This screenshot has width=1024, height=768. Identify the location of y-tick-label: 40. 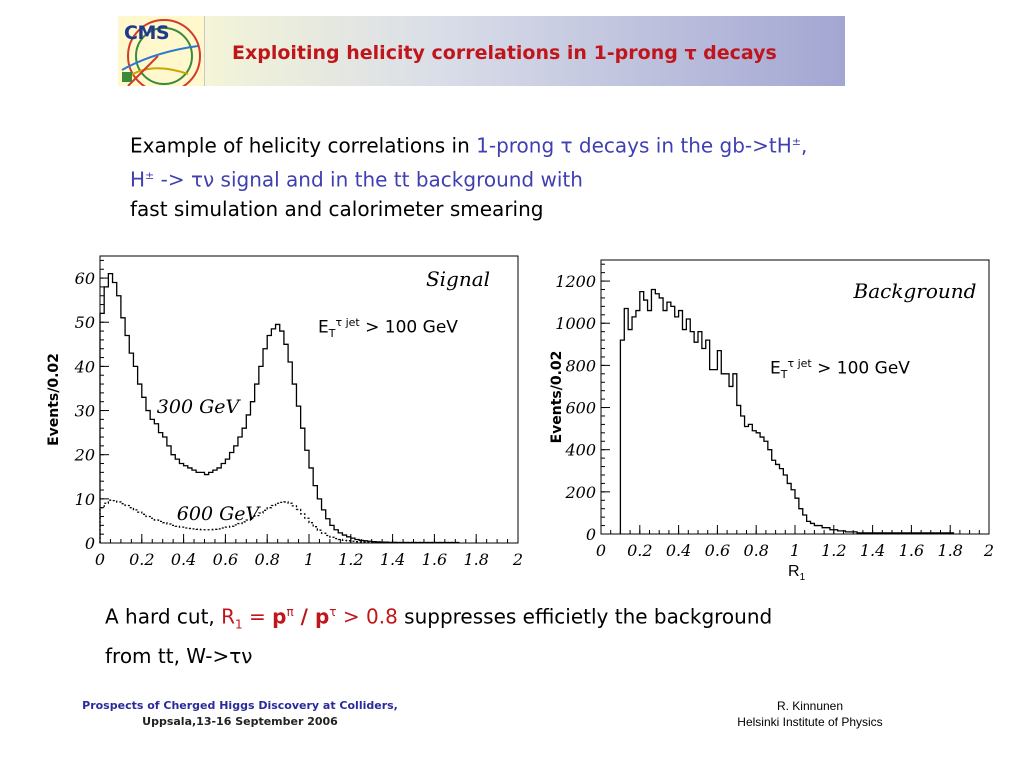
(84, 366).